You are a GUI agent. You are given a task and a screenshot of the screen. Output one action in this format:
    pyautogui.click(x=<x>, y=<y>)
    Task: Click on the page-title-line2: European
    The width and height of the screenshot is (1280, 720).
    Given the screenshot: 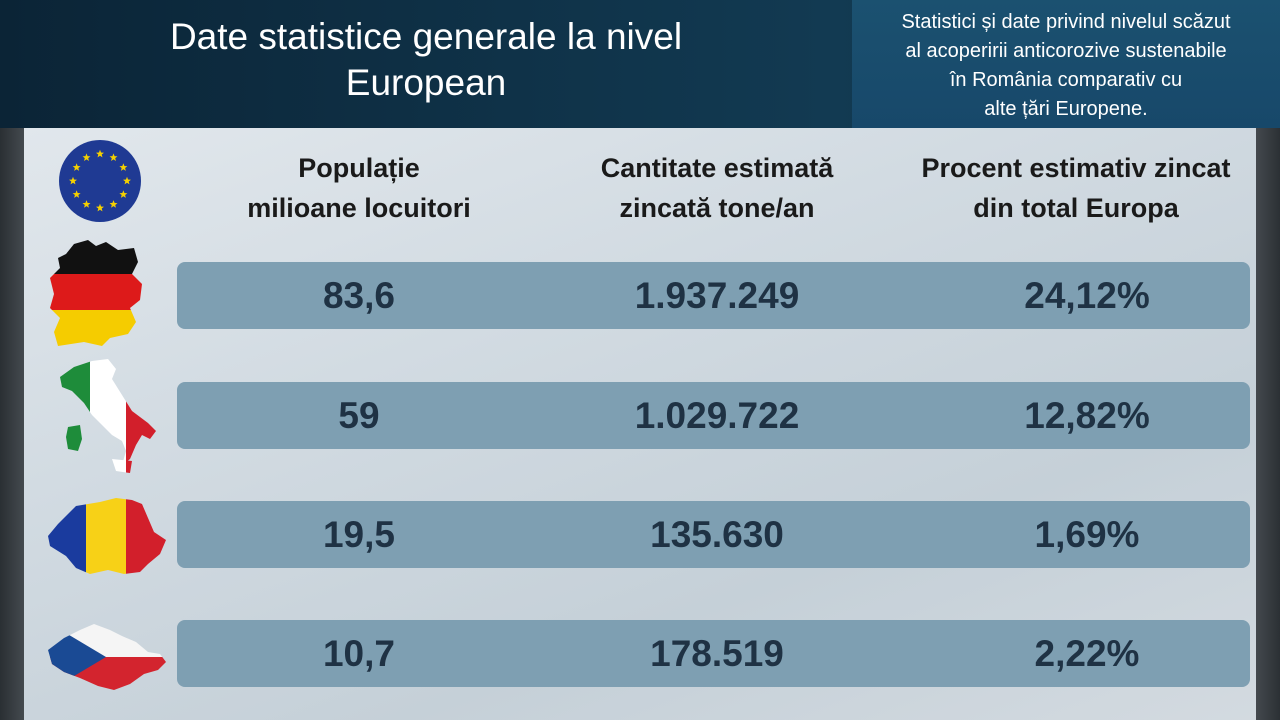 What is the action you would take?
    pyautogui.click(x=426, y=82)
    